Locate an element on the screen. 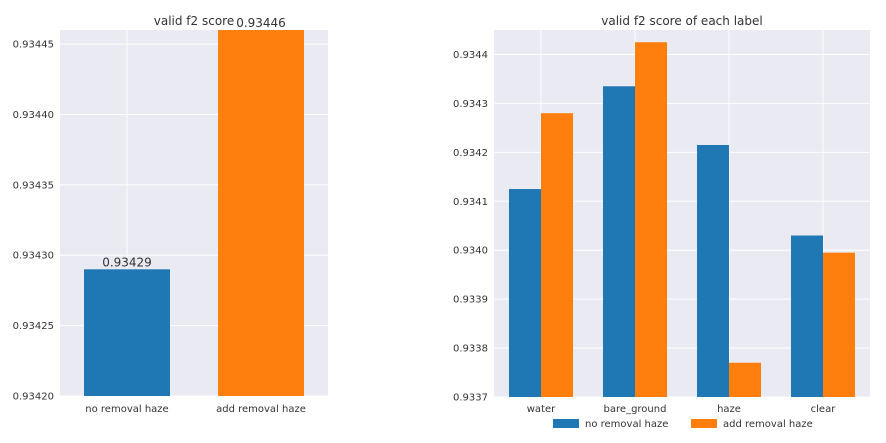 This screenshot has width=886, height=443. y-tick-label: 0.9339 is located at coordinates (470, 300).